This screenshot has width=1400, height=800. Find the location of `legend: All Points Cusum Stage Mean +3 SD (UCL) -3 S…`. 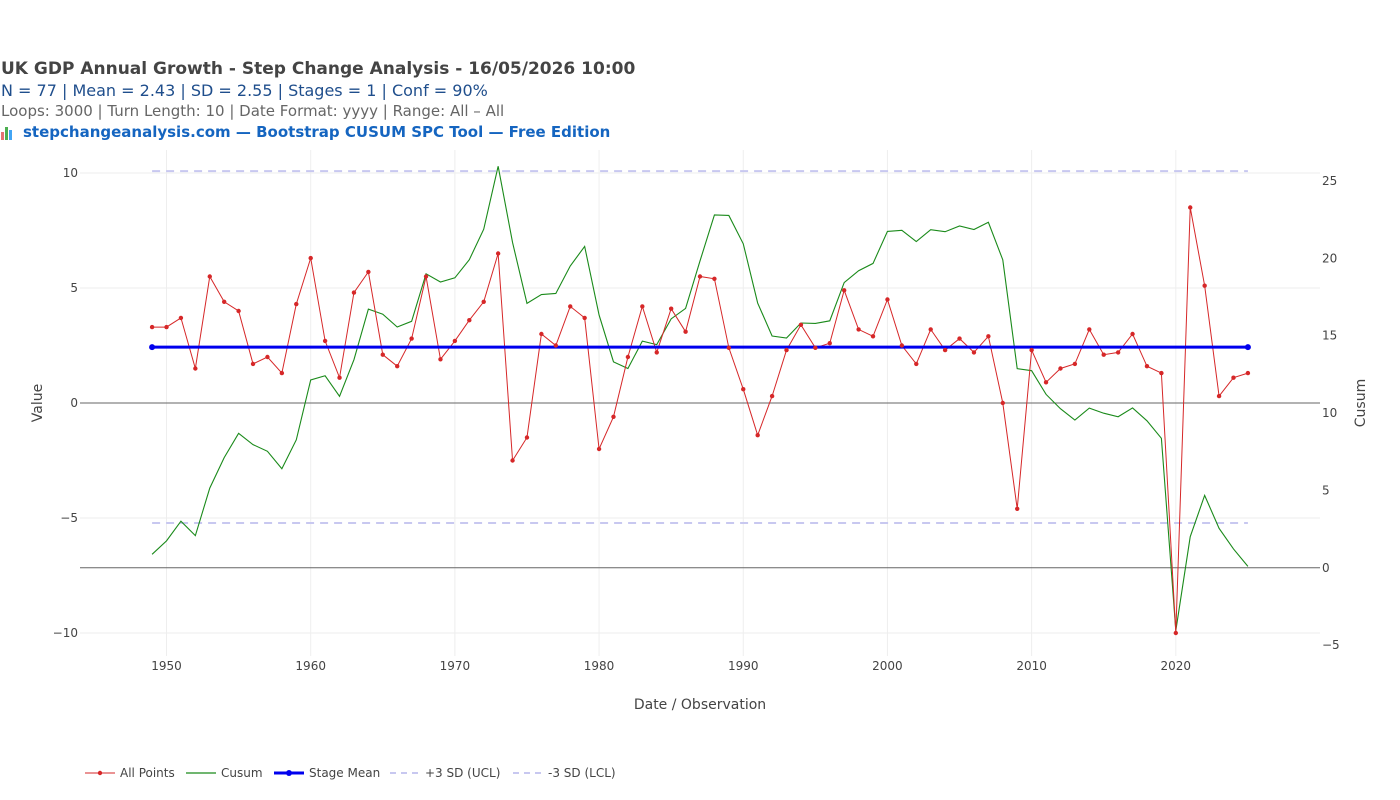

legend: All Points Cusum Stage Mean +3 SD (UCL) -3 S… is located at coordinates (350, 773).